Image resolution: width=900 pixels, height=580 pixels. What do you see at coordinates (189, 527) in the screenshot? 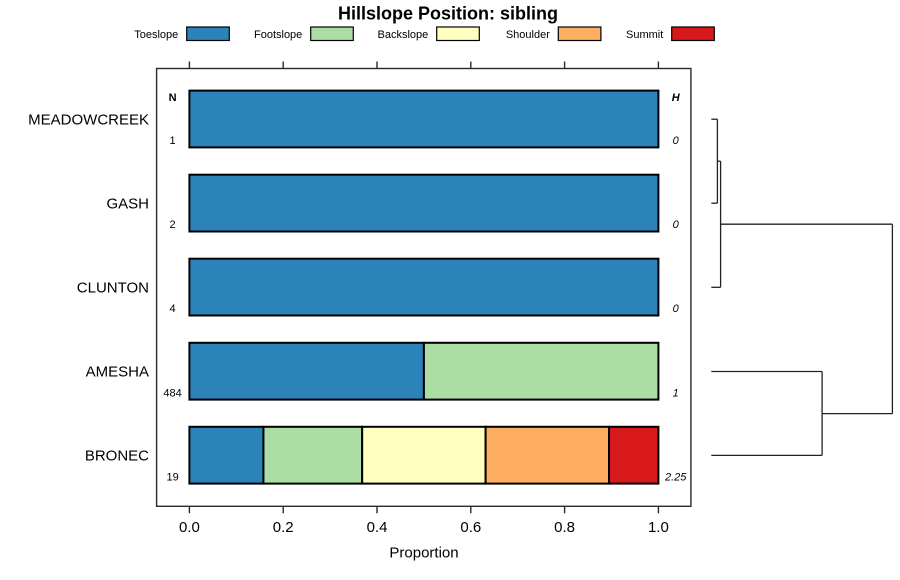
I see `svg-text: 0.0` at bounding box center [189, 527].